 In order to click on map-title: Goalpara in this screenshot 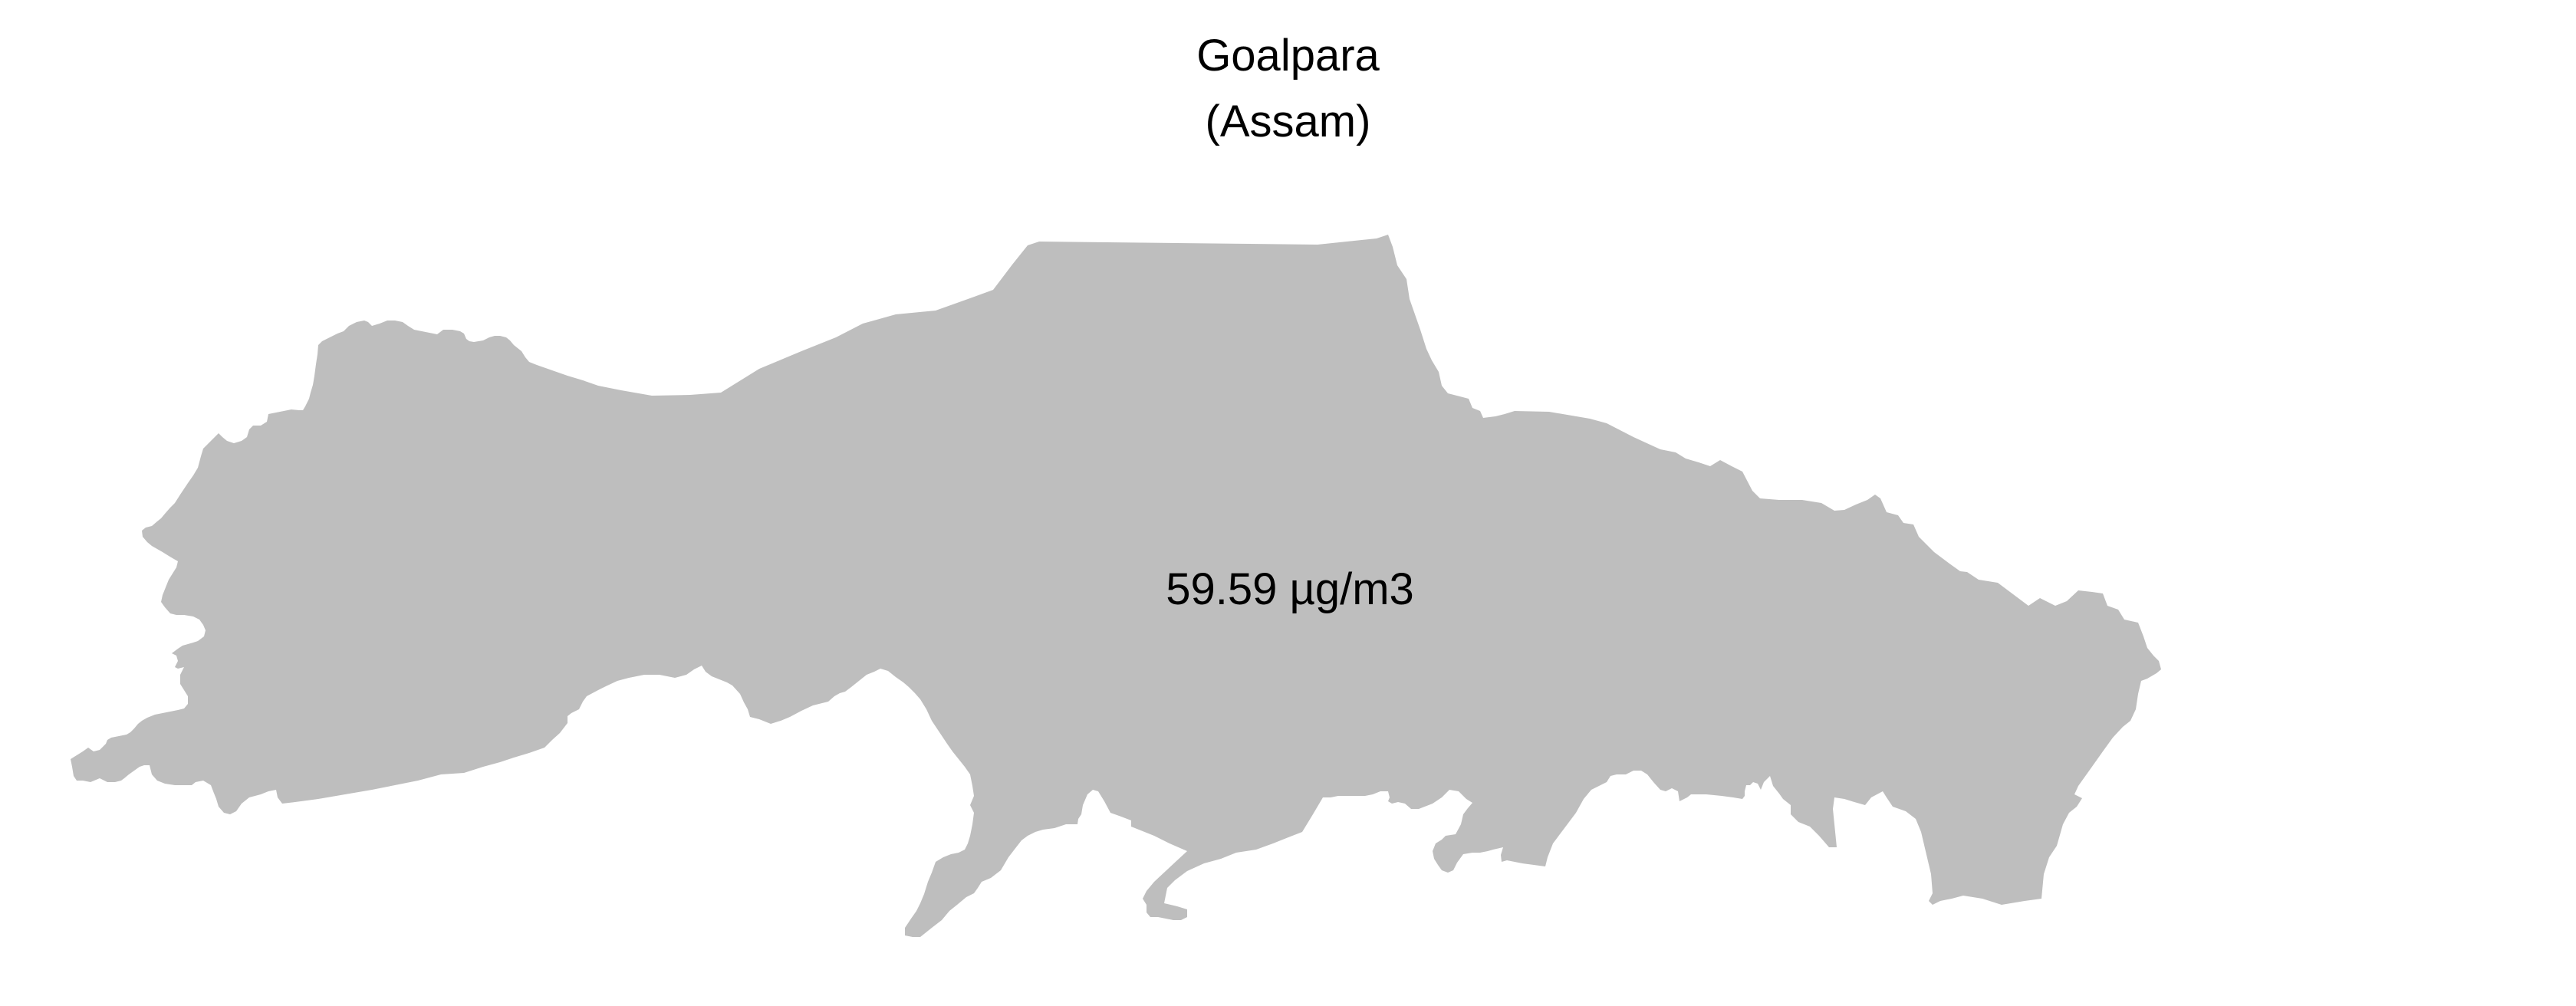, I will do `click(1288, 56)`.